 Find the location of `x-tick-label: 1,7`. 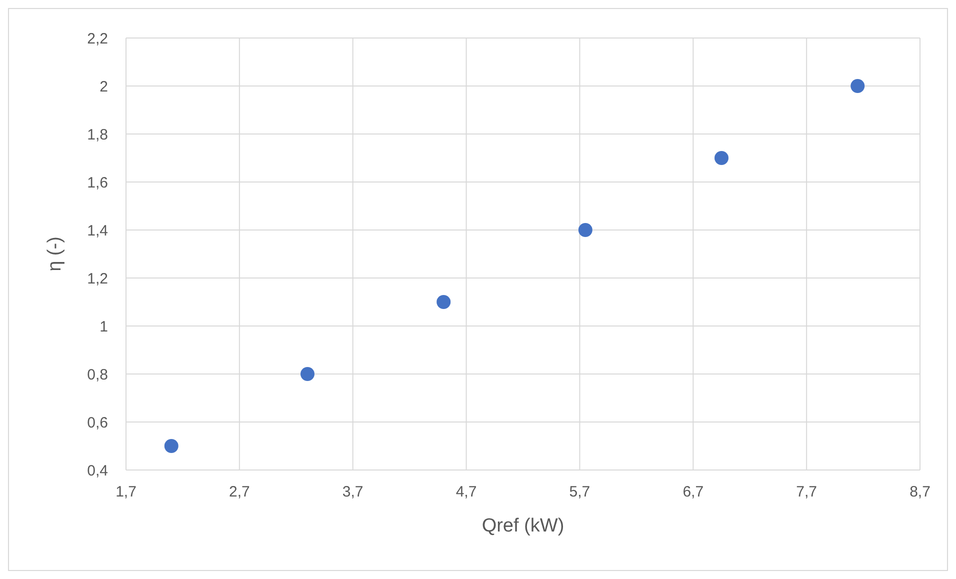

x-tick-label: 1,7 is located at coordinates (126, 492).